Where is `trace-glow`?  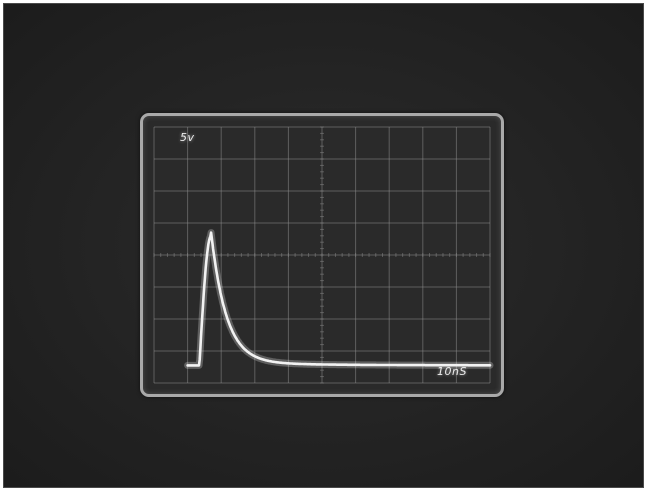
trace-glow is located at coordinates (339, 299).